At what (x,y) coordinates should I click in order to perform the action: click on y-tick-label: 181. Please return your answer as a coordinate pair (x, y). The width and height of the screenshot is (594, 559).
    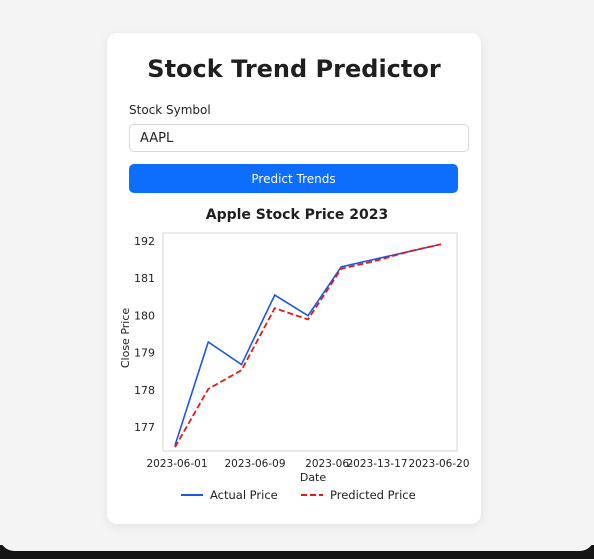
    Looking at the image, I should click on (144, 278).